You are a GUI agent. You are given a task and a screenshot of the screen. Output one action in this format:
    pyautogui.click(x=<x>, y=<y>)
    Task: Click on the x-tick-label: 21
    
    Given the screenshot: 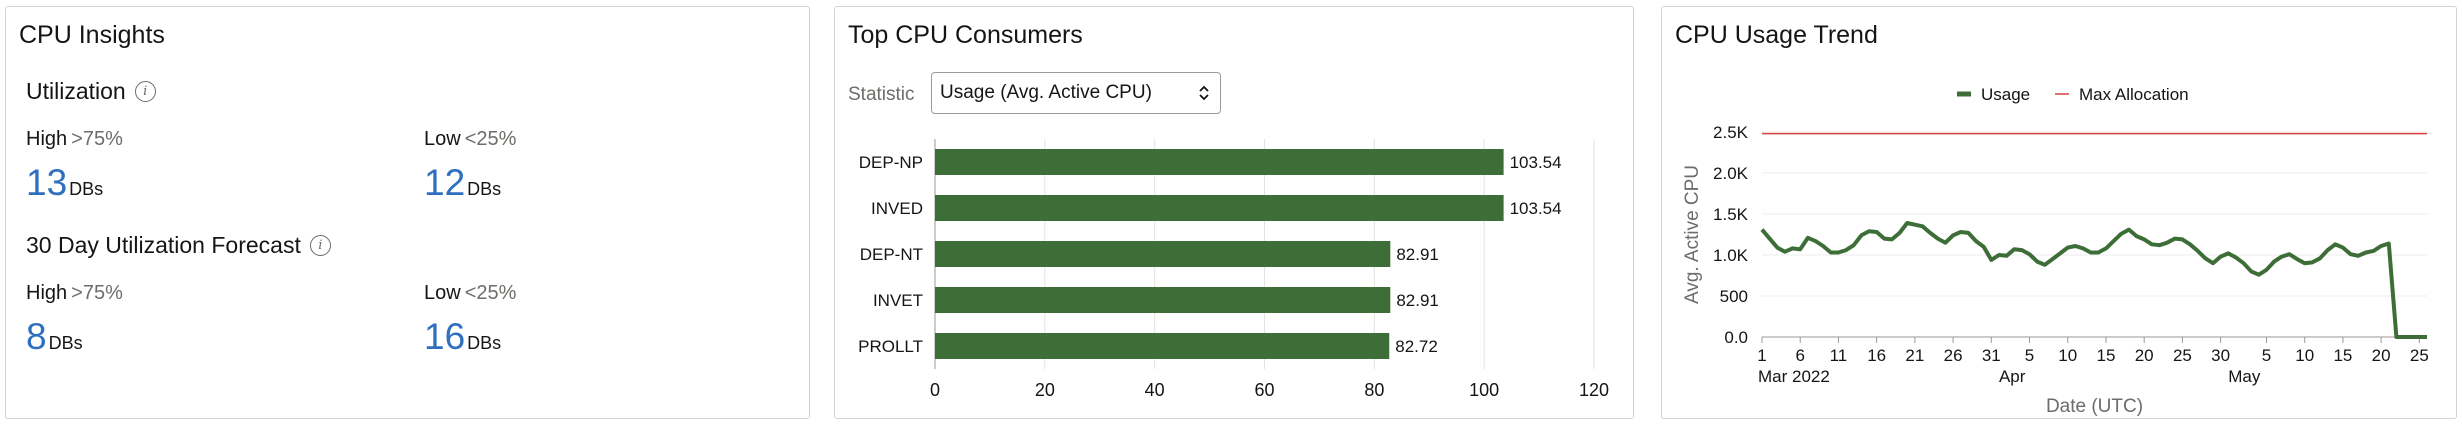 What is the action you would take?
    pyautogui.click(x=1914, y=355)
    